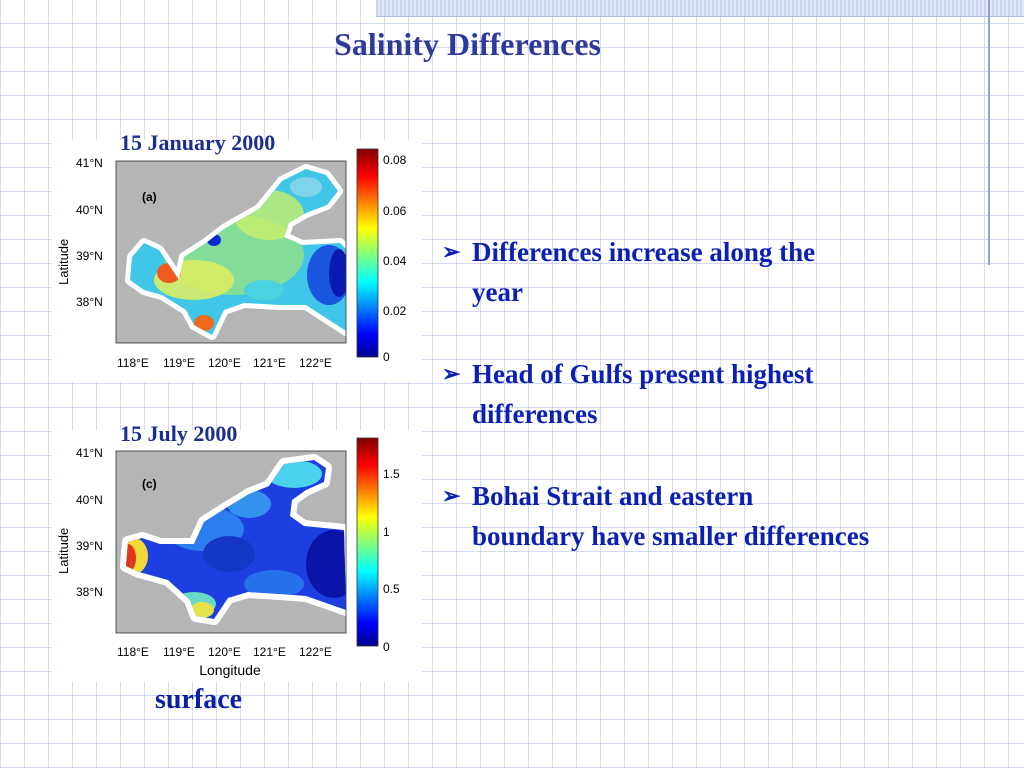  Describe the element at coordinates (391, 560) in the screenshot. I see `colorbar-ticks-c: 1.5 1 0.5 0` at that location.